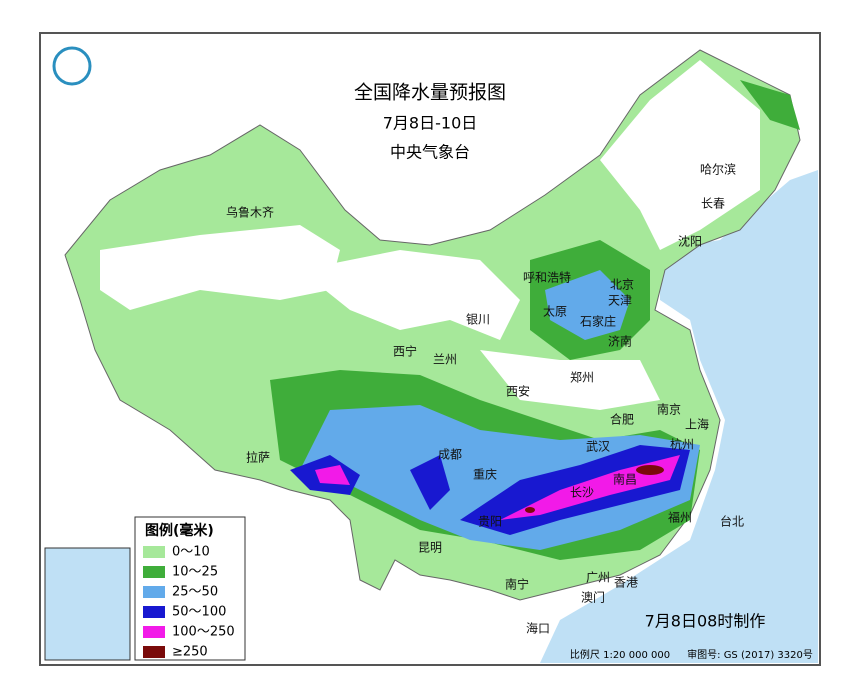  Describe the element at coordinates (450, 455) in the screenshot. I see `city-label: 成都` at that location.